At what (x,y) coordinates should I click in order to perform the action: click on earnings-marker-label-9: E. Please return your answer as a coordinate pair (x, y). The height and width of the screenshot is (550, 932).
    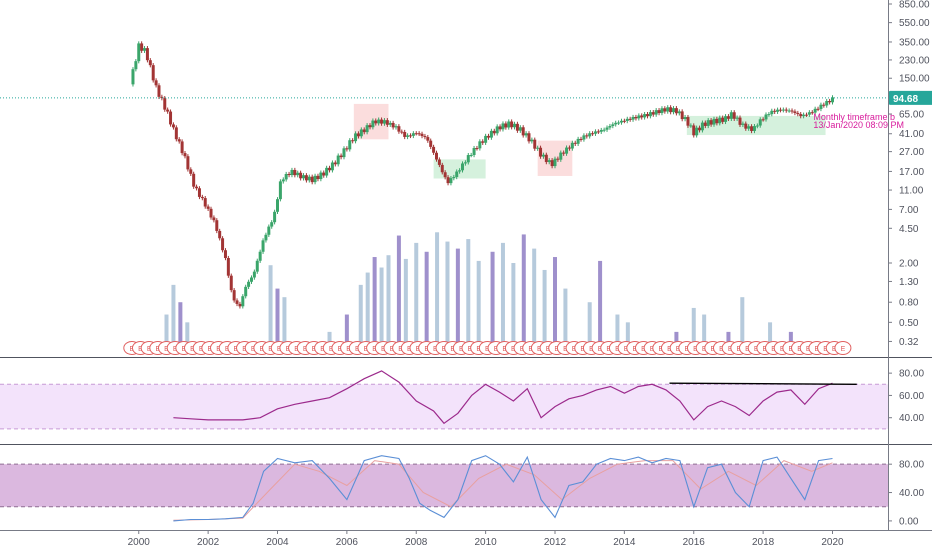
    Looking at the image, I should click on (210, 349).